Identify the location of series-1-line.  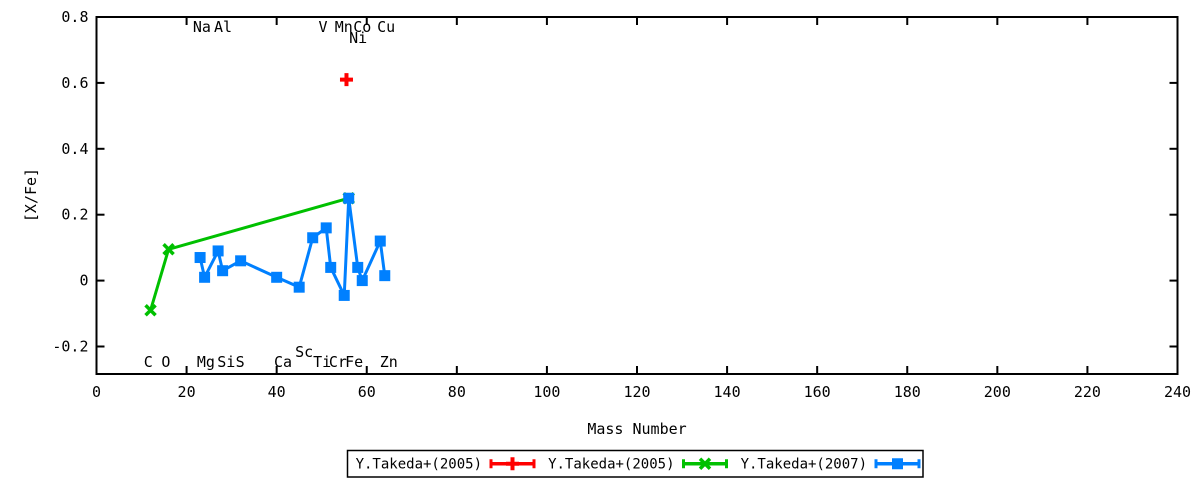
(249, 253).